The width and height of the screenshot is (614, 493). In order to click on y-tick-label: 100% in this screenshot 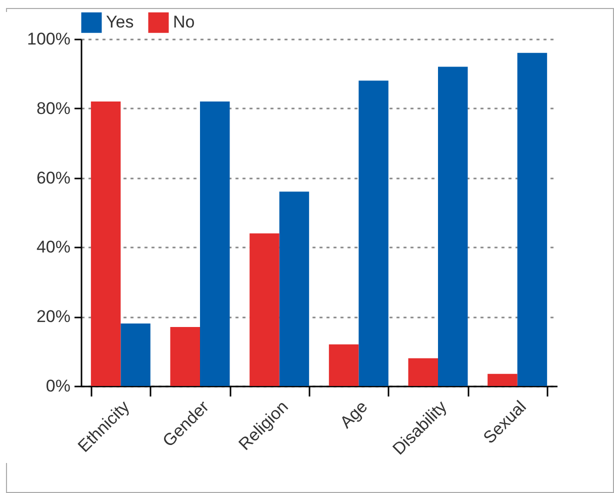, I will do `click(48, 39)`.